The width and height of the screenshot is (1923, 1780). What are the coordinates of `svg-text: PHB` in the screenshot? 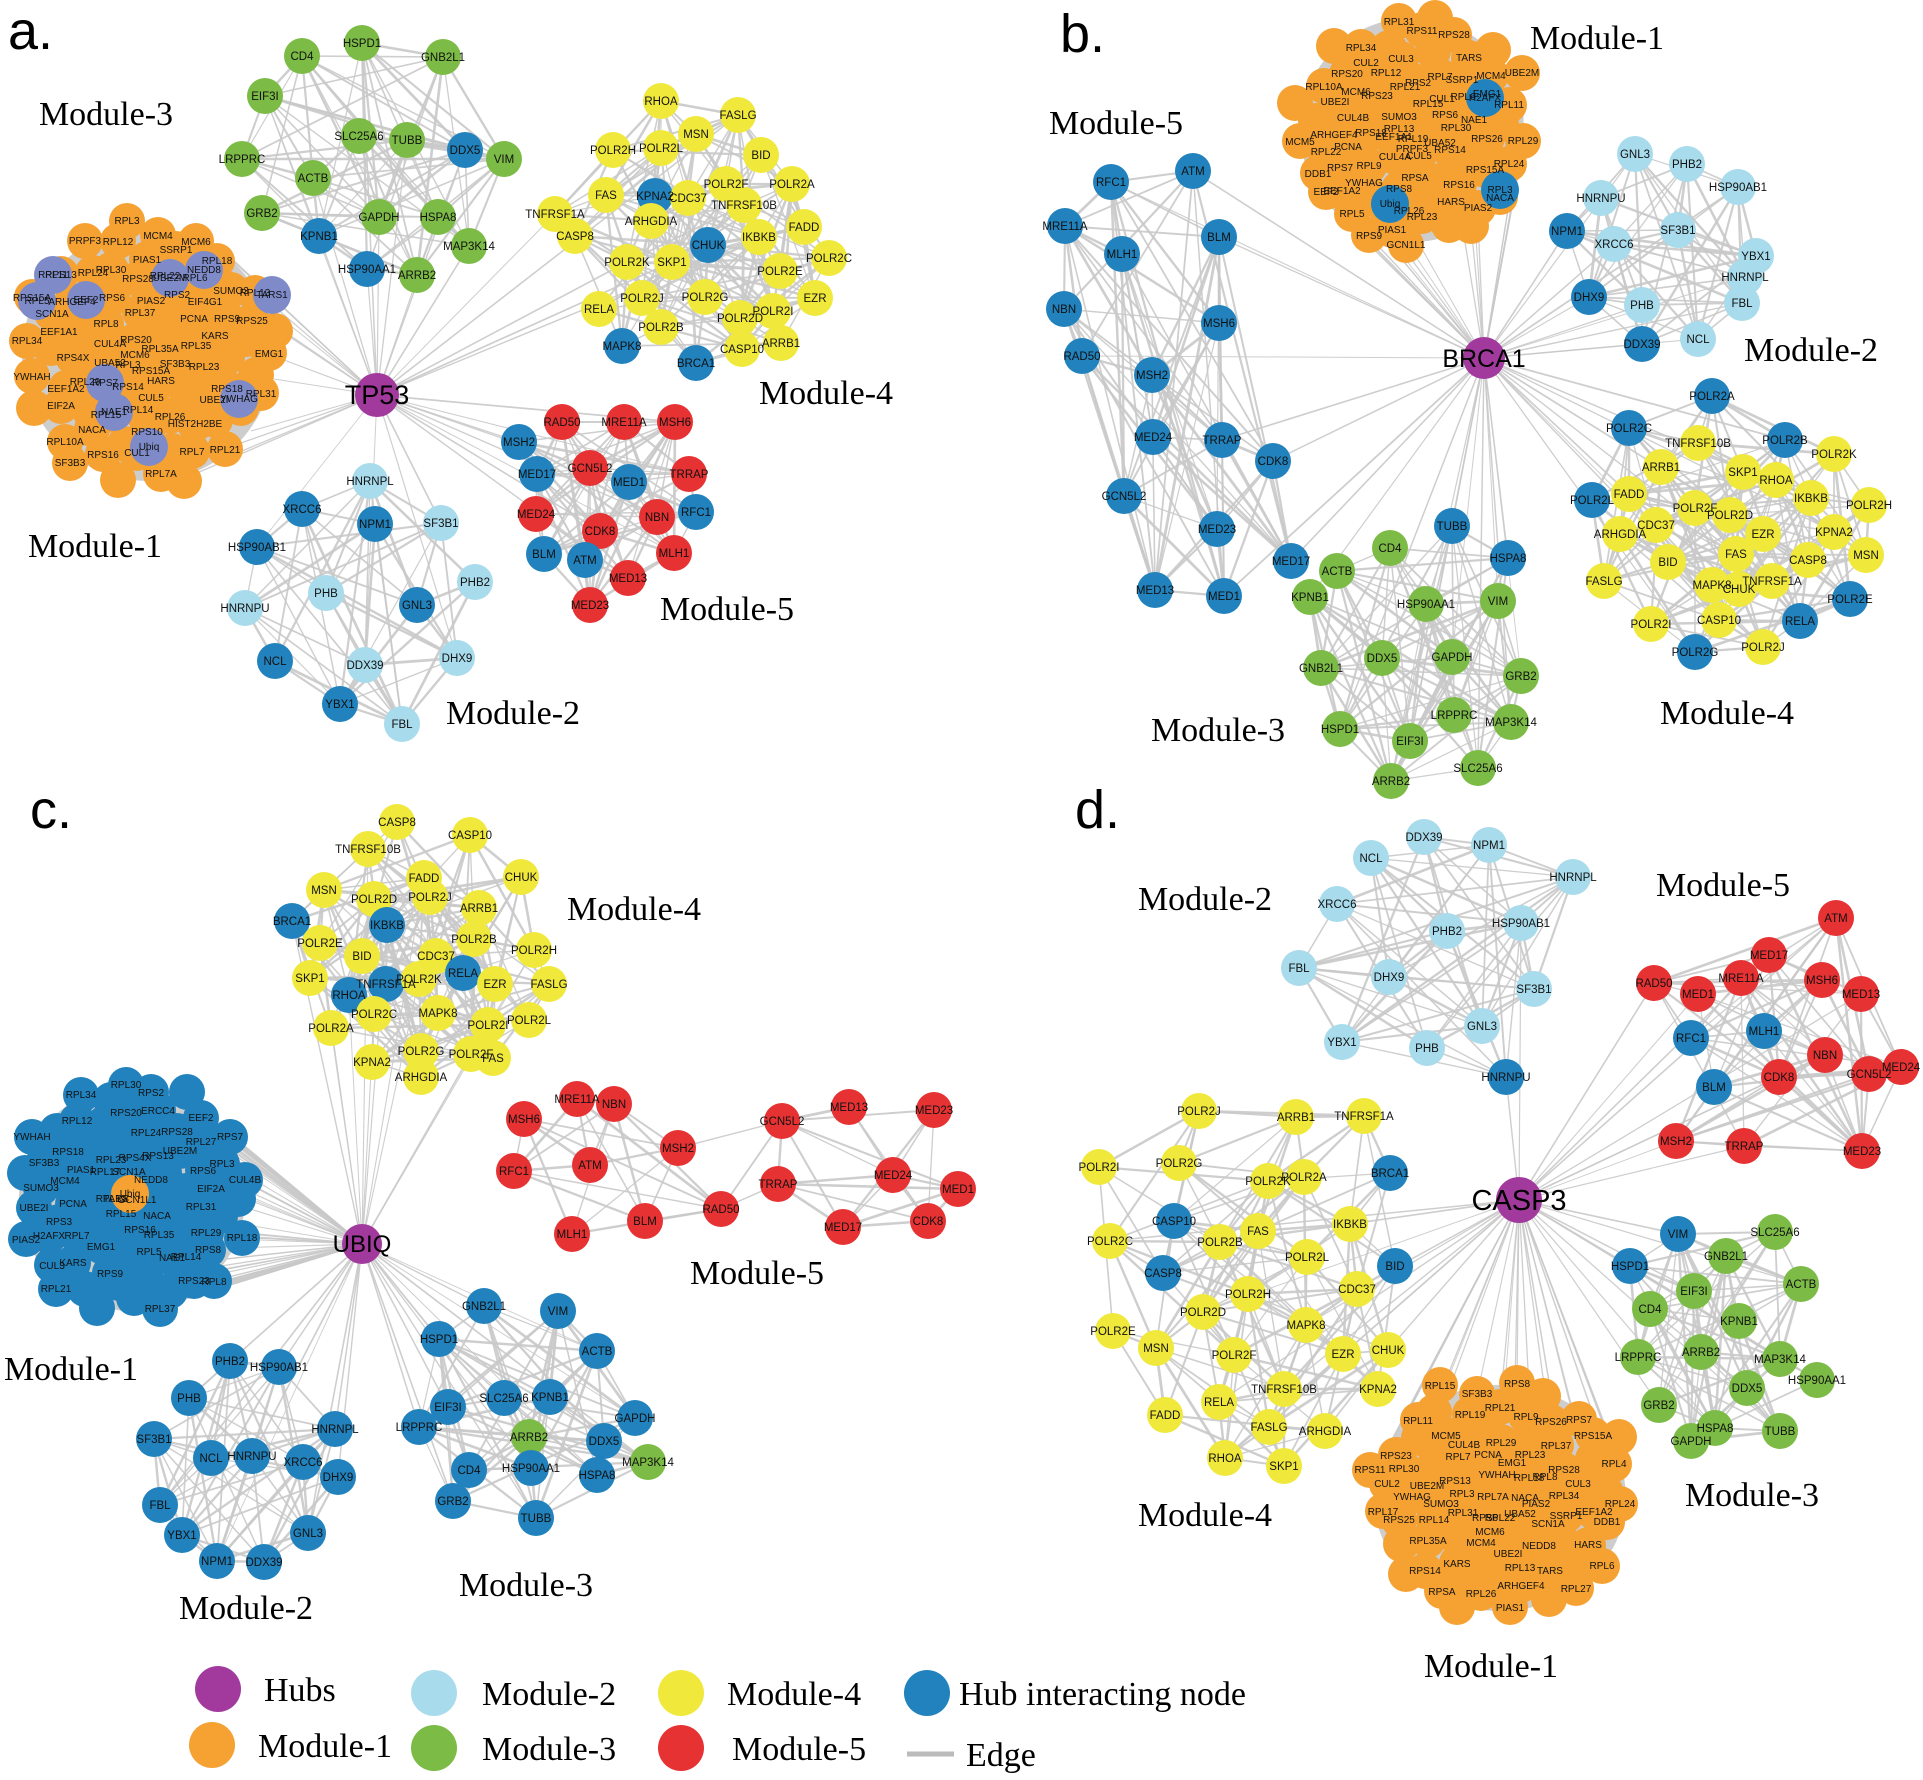 It's located at (189, 1399).